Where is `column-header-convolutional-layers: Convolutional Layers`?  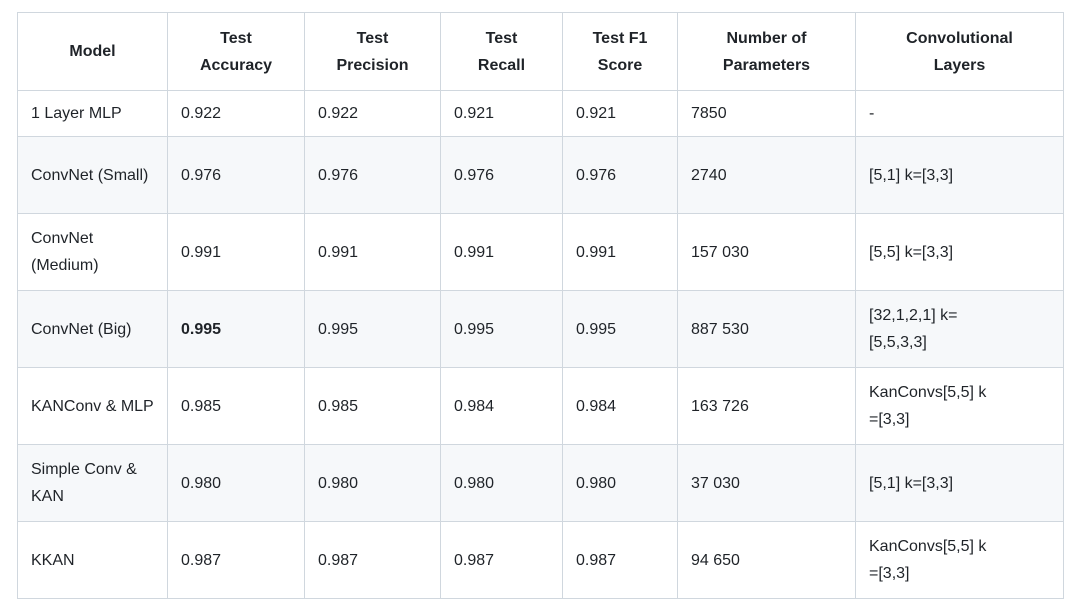 column-header-convolutional-layers: Convolutional Layers is located at coordinates (959, 51).